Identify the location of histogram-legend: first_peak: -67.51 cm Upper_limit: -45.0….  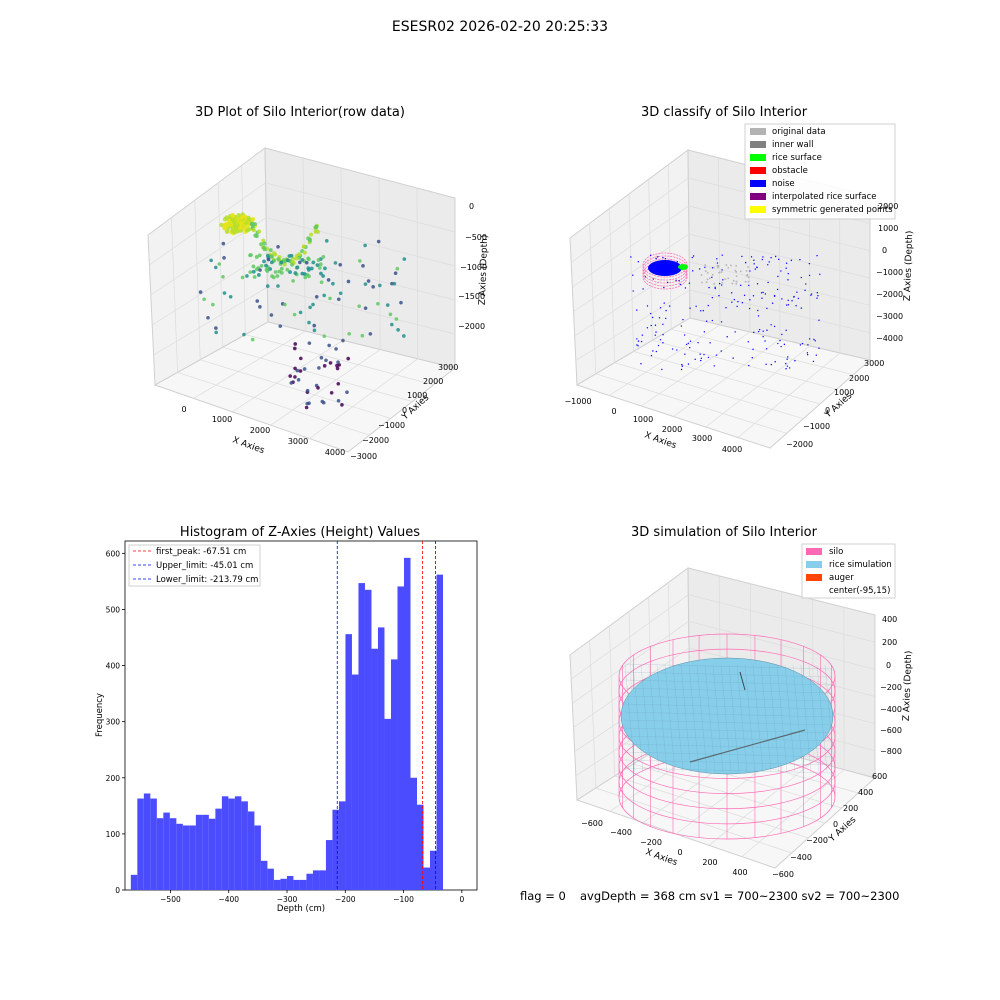
(194, 565).